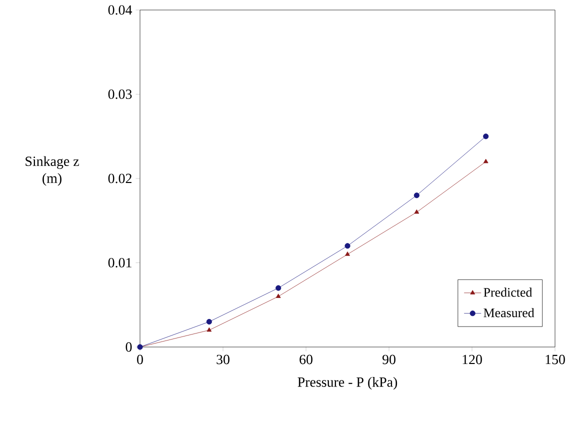  I want to click on y-tick-label: 0.01, so click(120, 263).